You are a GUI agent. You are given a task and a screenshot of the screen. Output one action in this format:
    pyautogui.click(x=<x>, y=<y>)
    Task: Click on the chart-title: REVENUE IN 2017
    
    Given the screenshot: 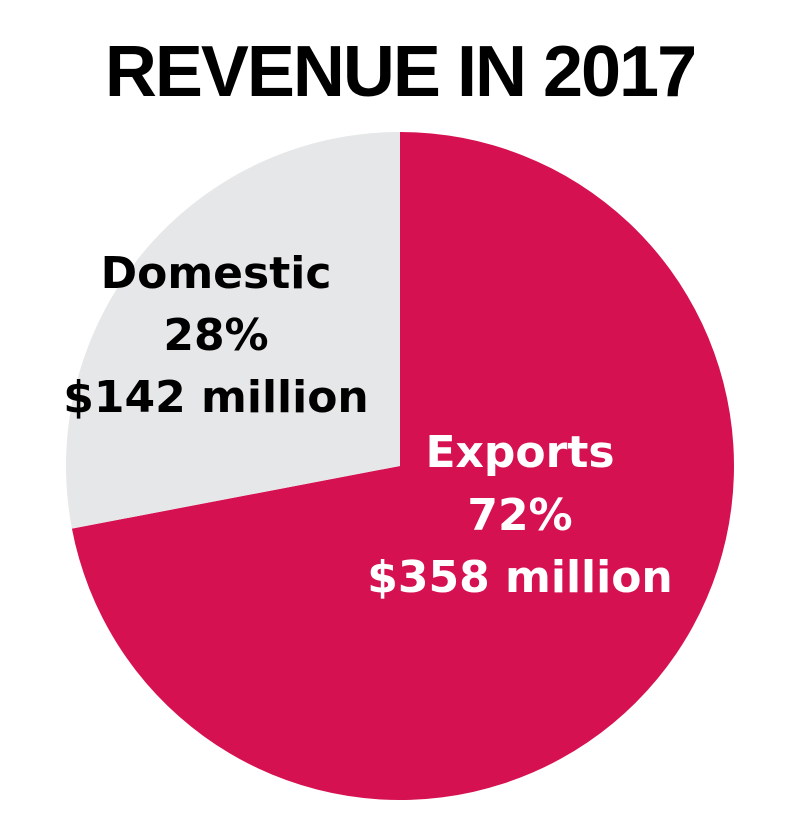 What is the action you would take?
    pyautogui.click(x=400, y=72)
    